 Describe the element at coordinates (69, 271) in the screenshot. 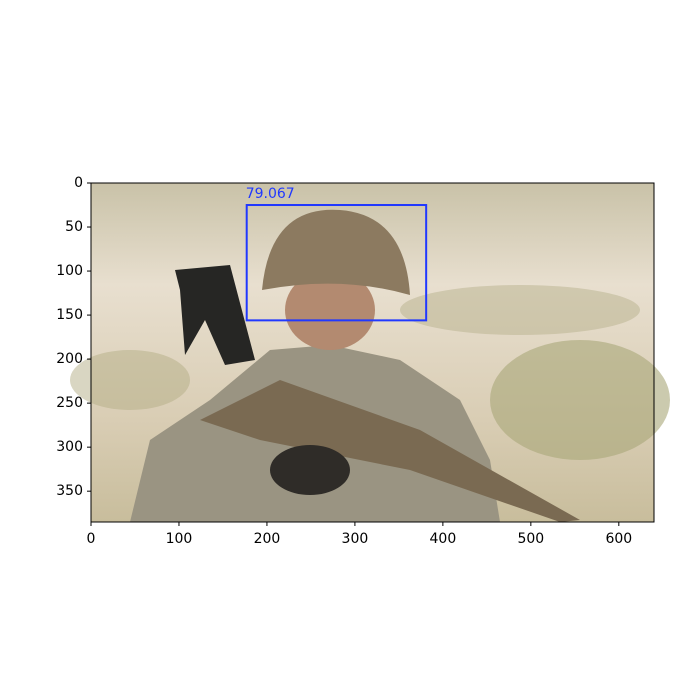

I see `y-tick-label: 100` at that location.